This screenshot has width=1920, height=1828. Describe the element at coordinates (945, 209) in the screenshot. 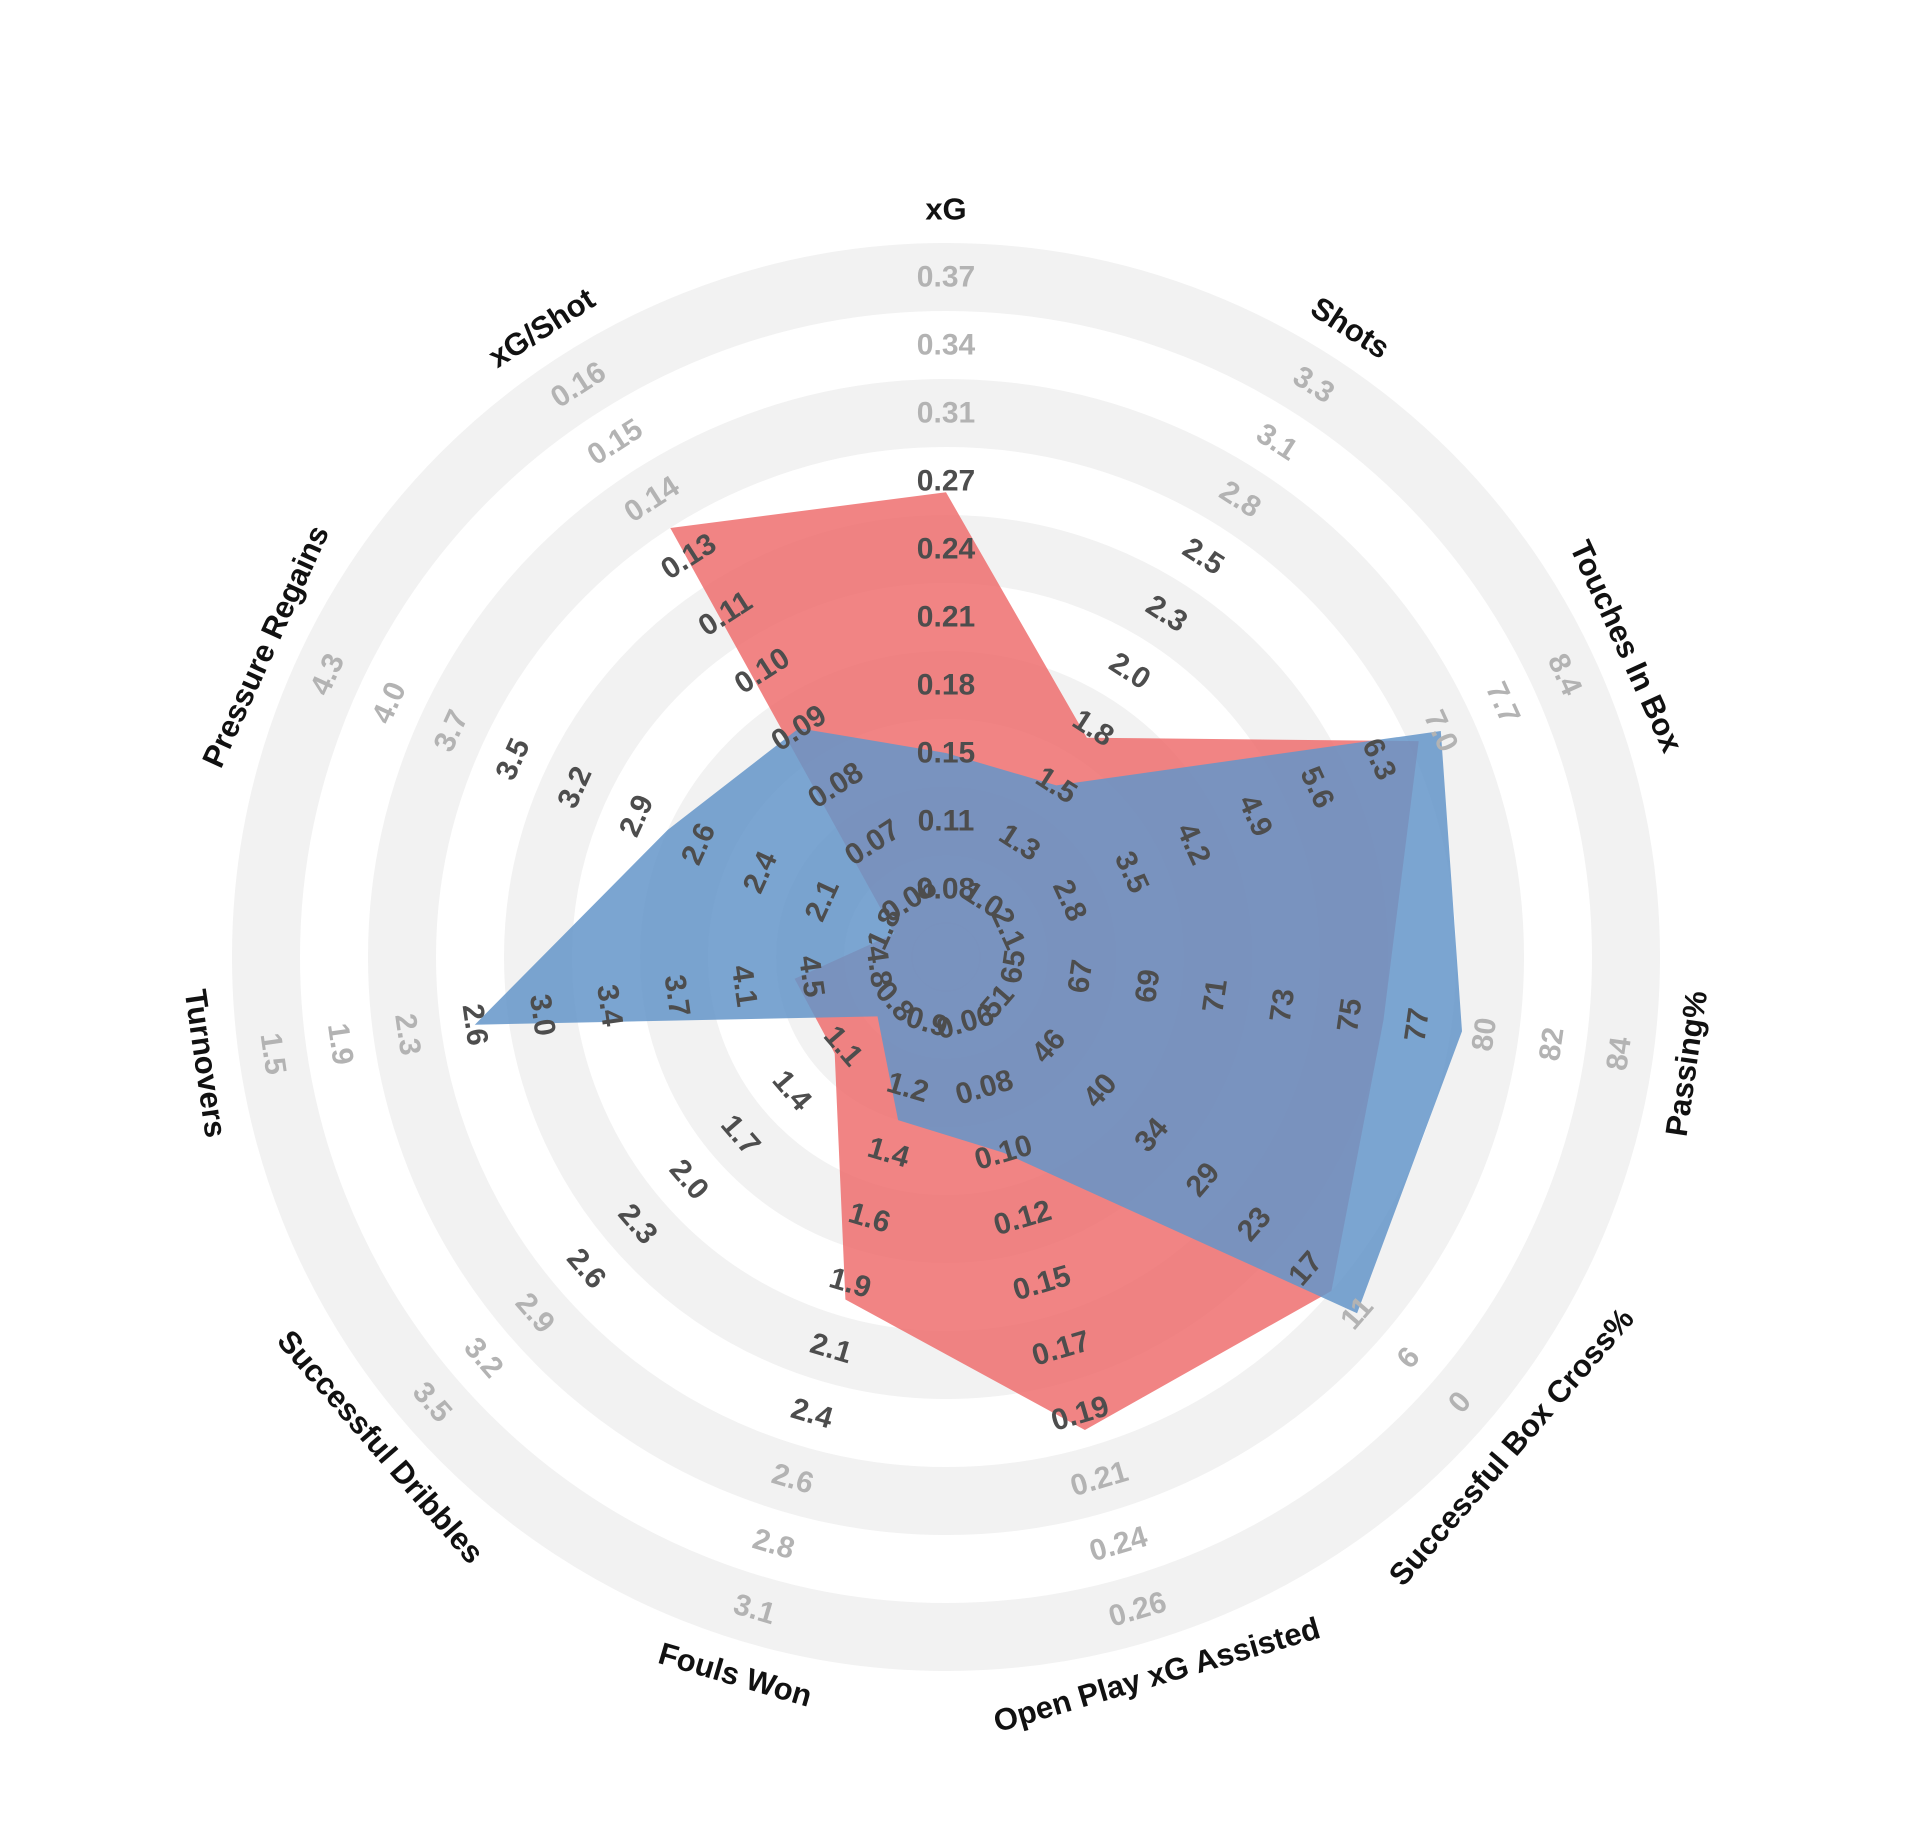

I see `metric-label: xG` at that location.